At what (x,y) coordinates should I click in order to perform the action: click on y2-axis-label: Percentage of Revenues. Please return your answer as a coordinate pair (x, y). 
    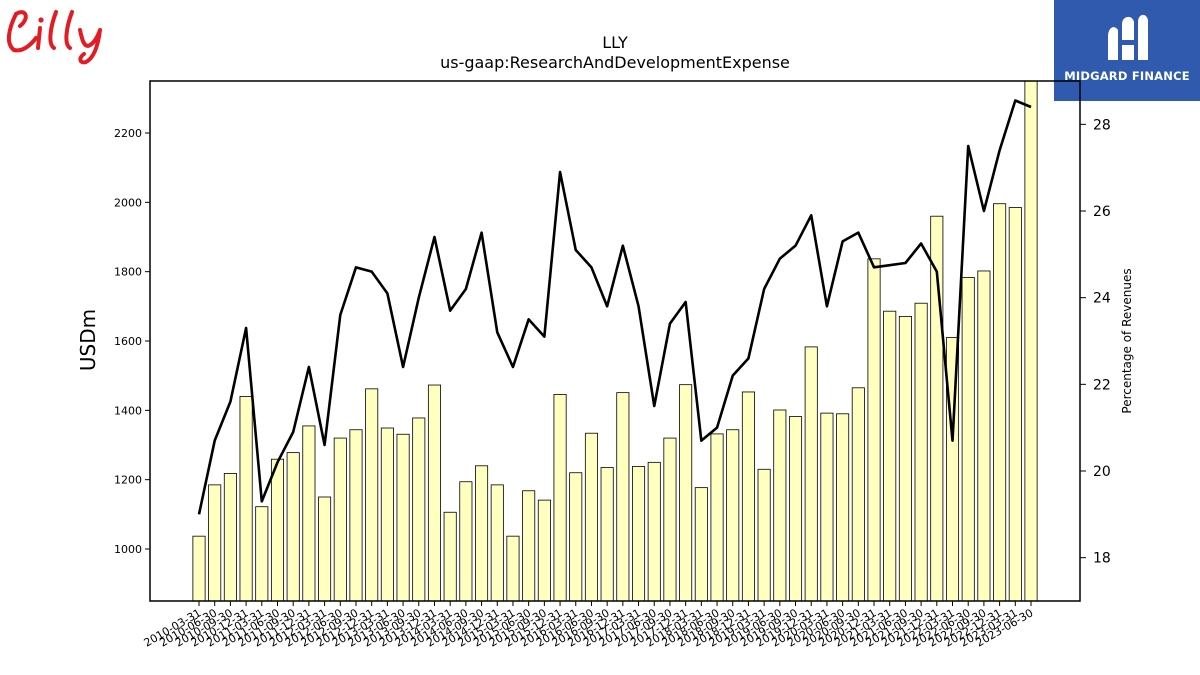
    Looking at the image, I should click on (1127, 340).